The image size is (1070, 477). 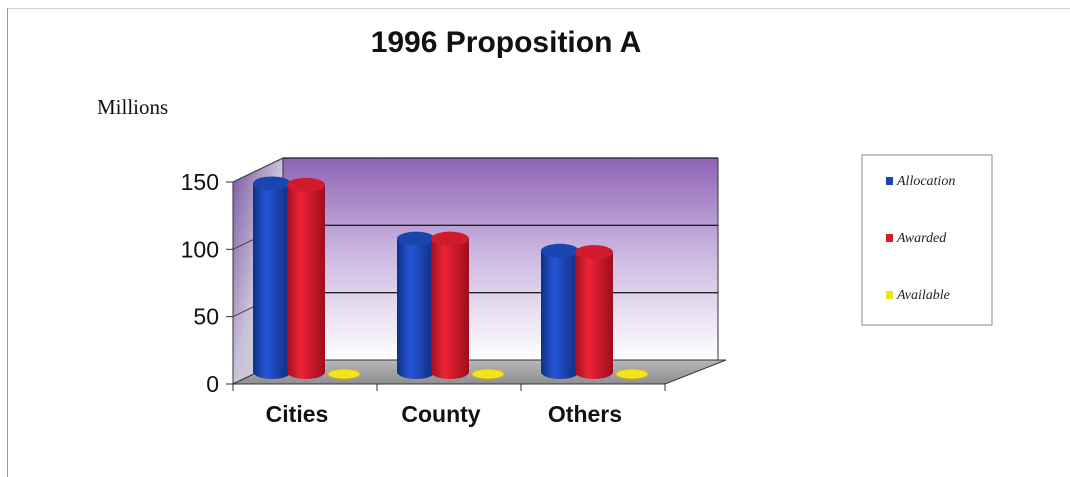 I want to click on bar-allocation-cities, so click(x=272, y=277).